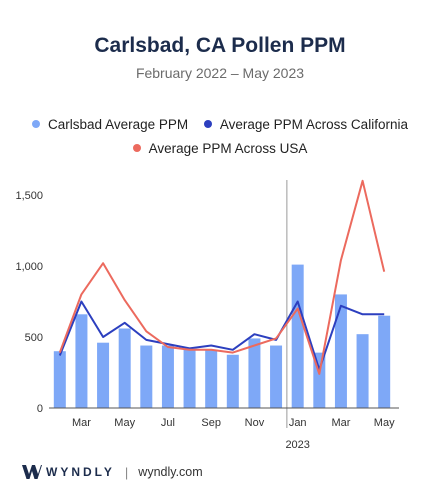 This screenshot has height=500, width=440. Describe the element at coordinates (170, 472) in the screenshot. I see `footer-site-link: wyndly.com` at that location.